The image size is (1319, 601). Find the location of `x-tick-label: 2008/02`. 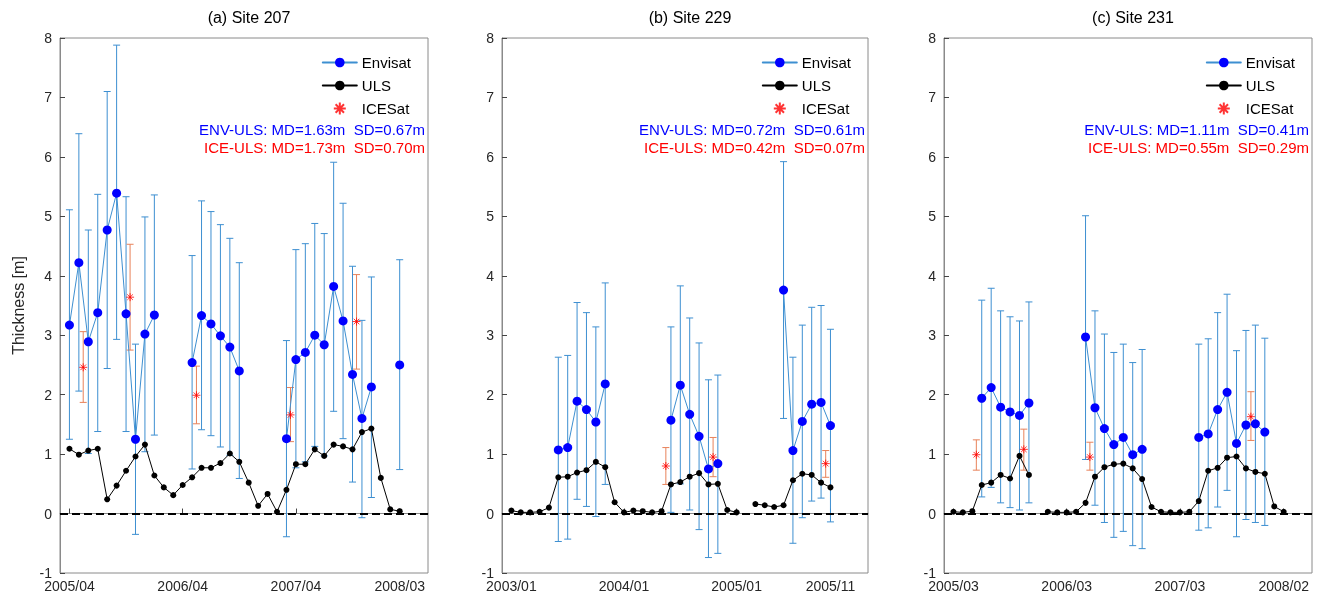

x-tick-label: 2008/02 is located at coordinates (1284, 586).